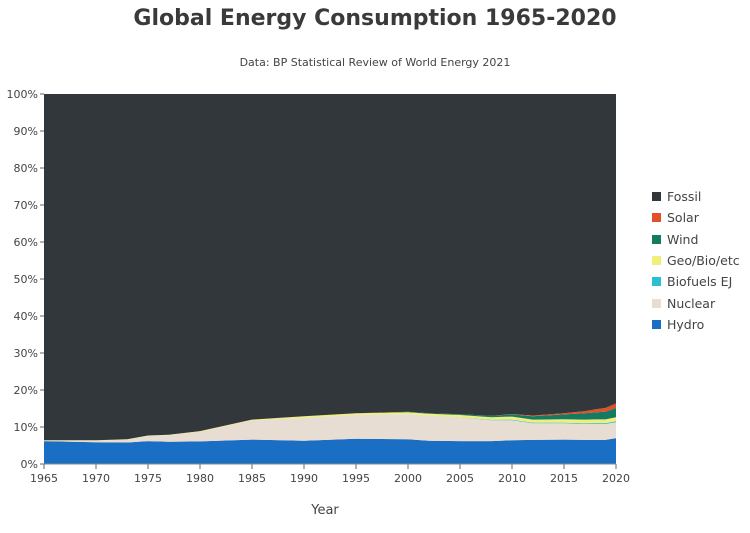  I want to click on legend-label: Wind, so click(683, 239).